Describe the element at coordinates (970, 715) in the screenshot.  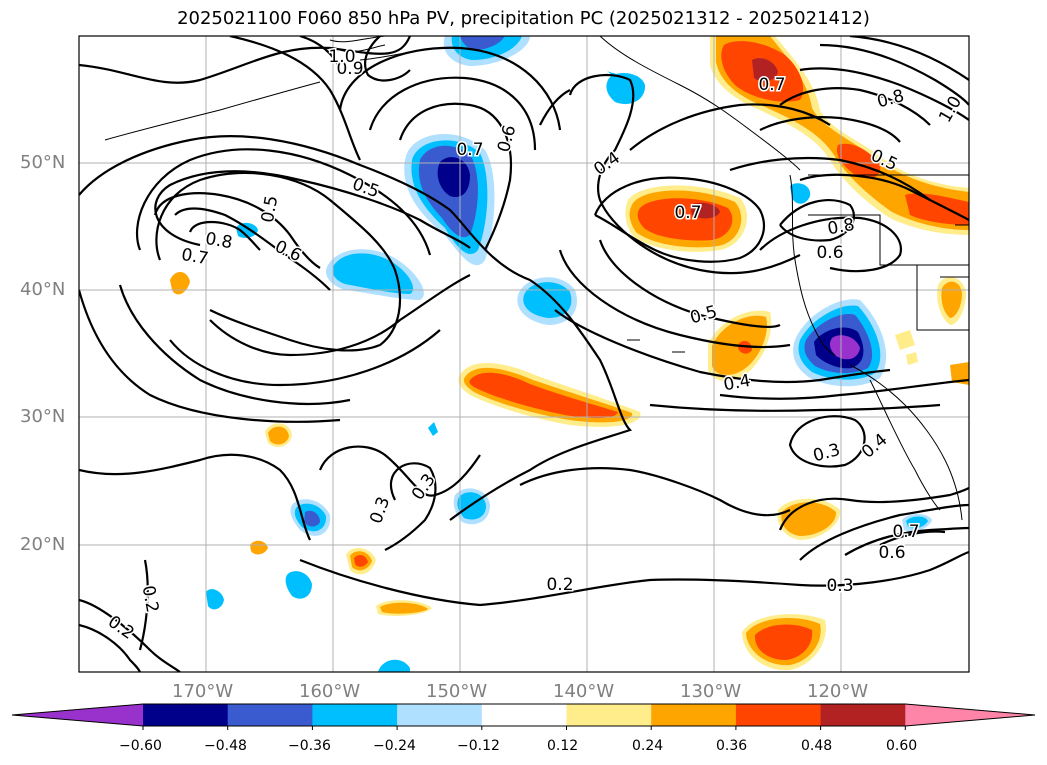
I see `colorbar-extend-max` at that location.